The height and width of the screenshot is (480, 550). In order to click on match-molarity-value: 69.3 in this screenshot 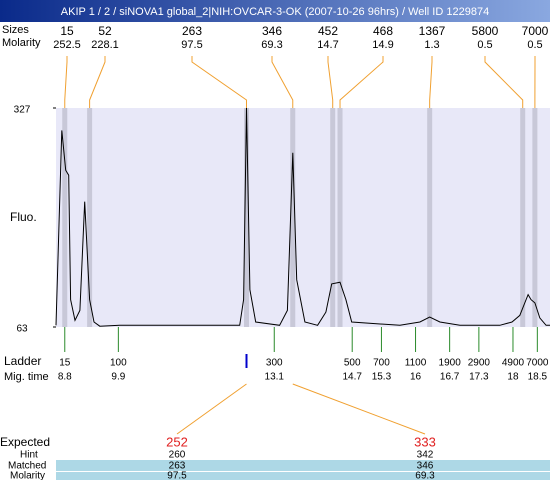, I will do `click(425, 475)`.